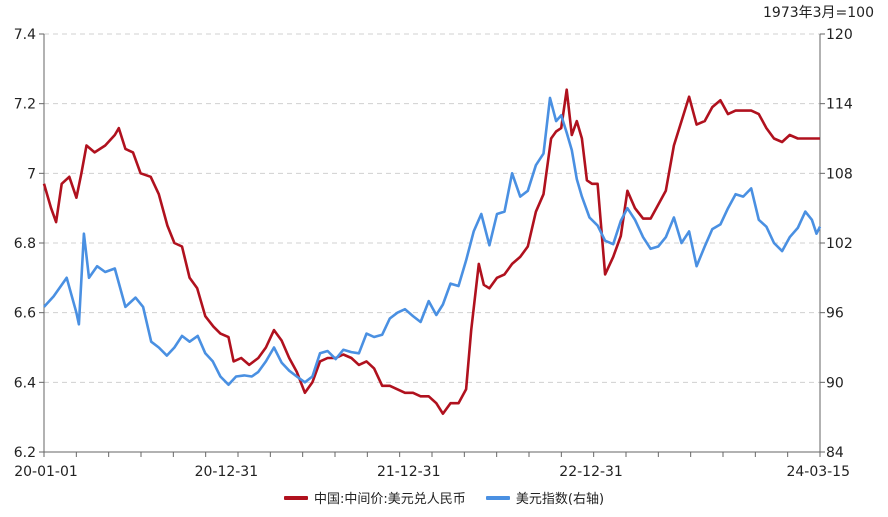 This screenshot has width=888, height=517. Describe the element at coordinates (227, 472) in the screenshot. I see `x-tick-label: 20-12-31` at that location.